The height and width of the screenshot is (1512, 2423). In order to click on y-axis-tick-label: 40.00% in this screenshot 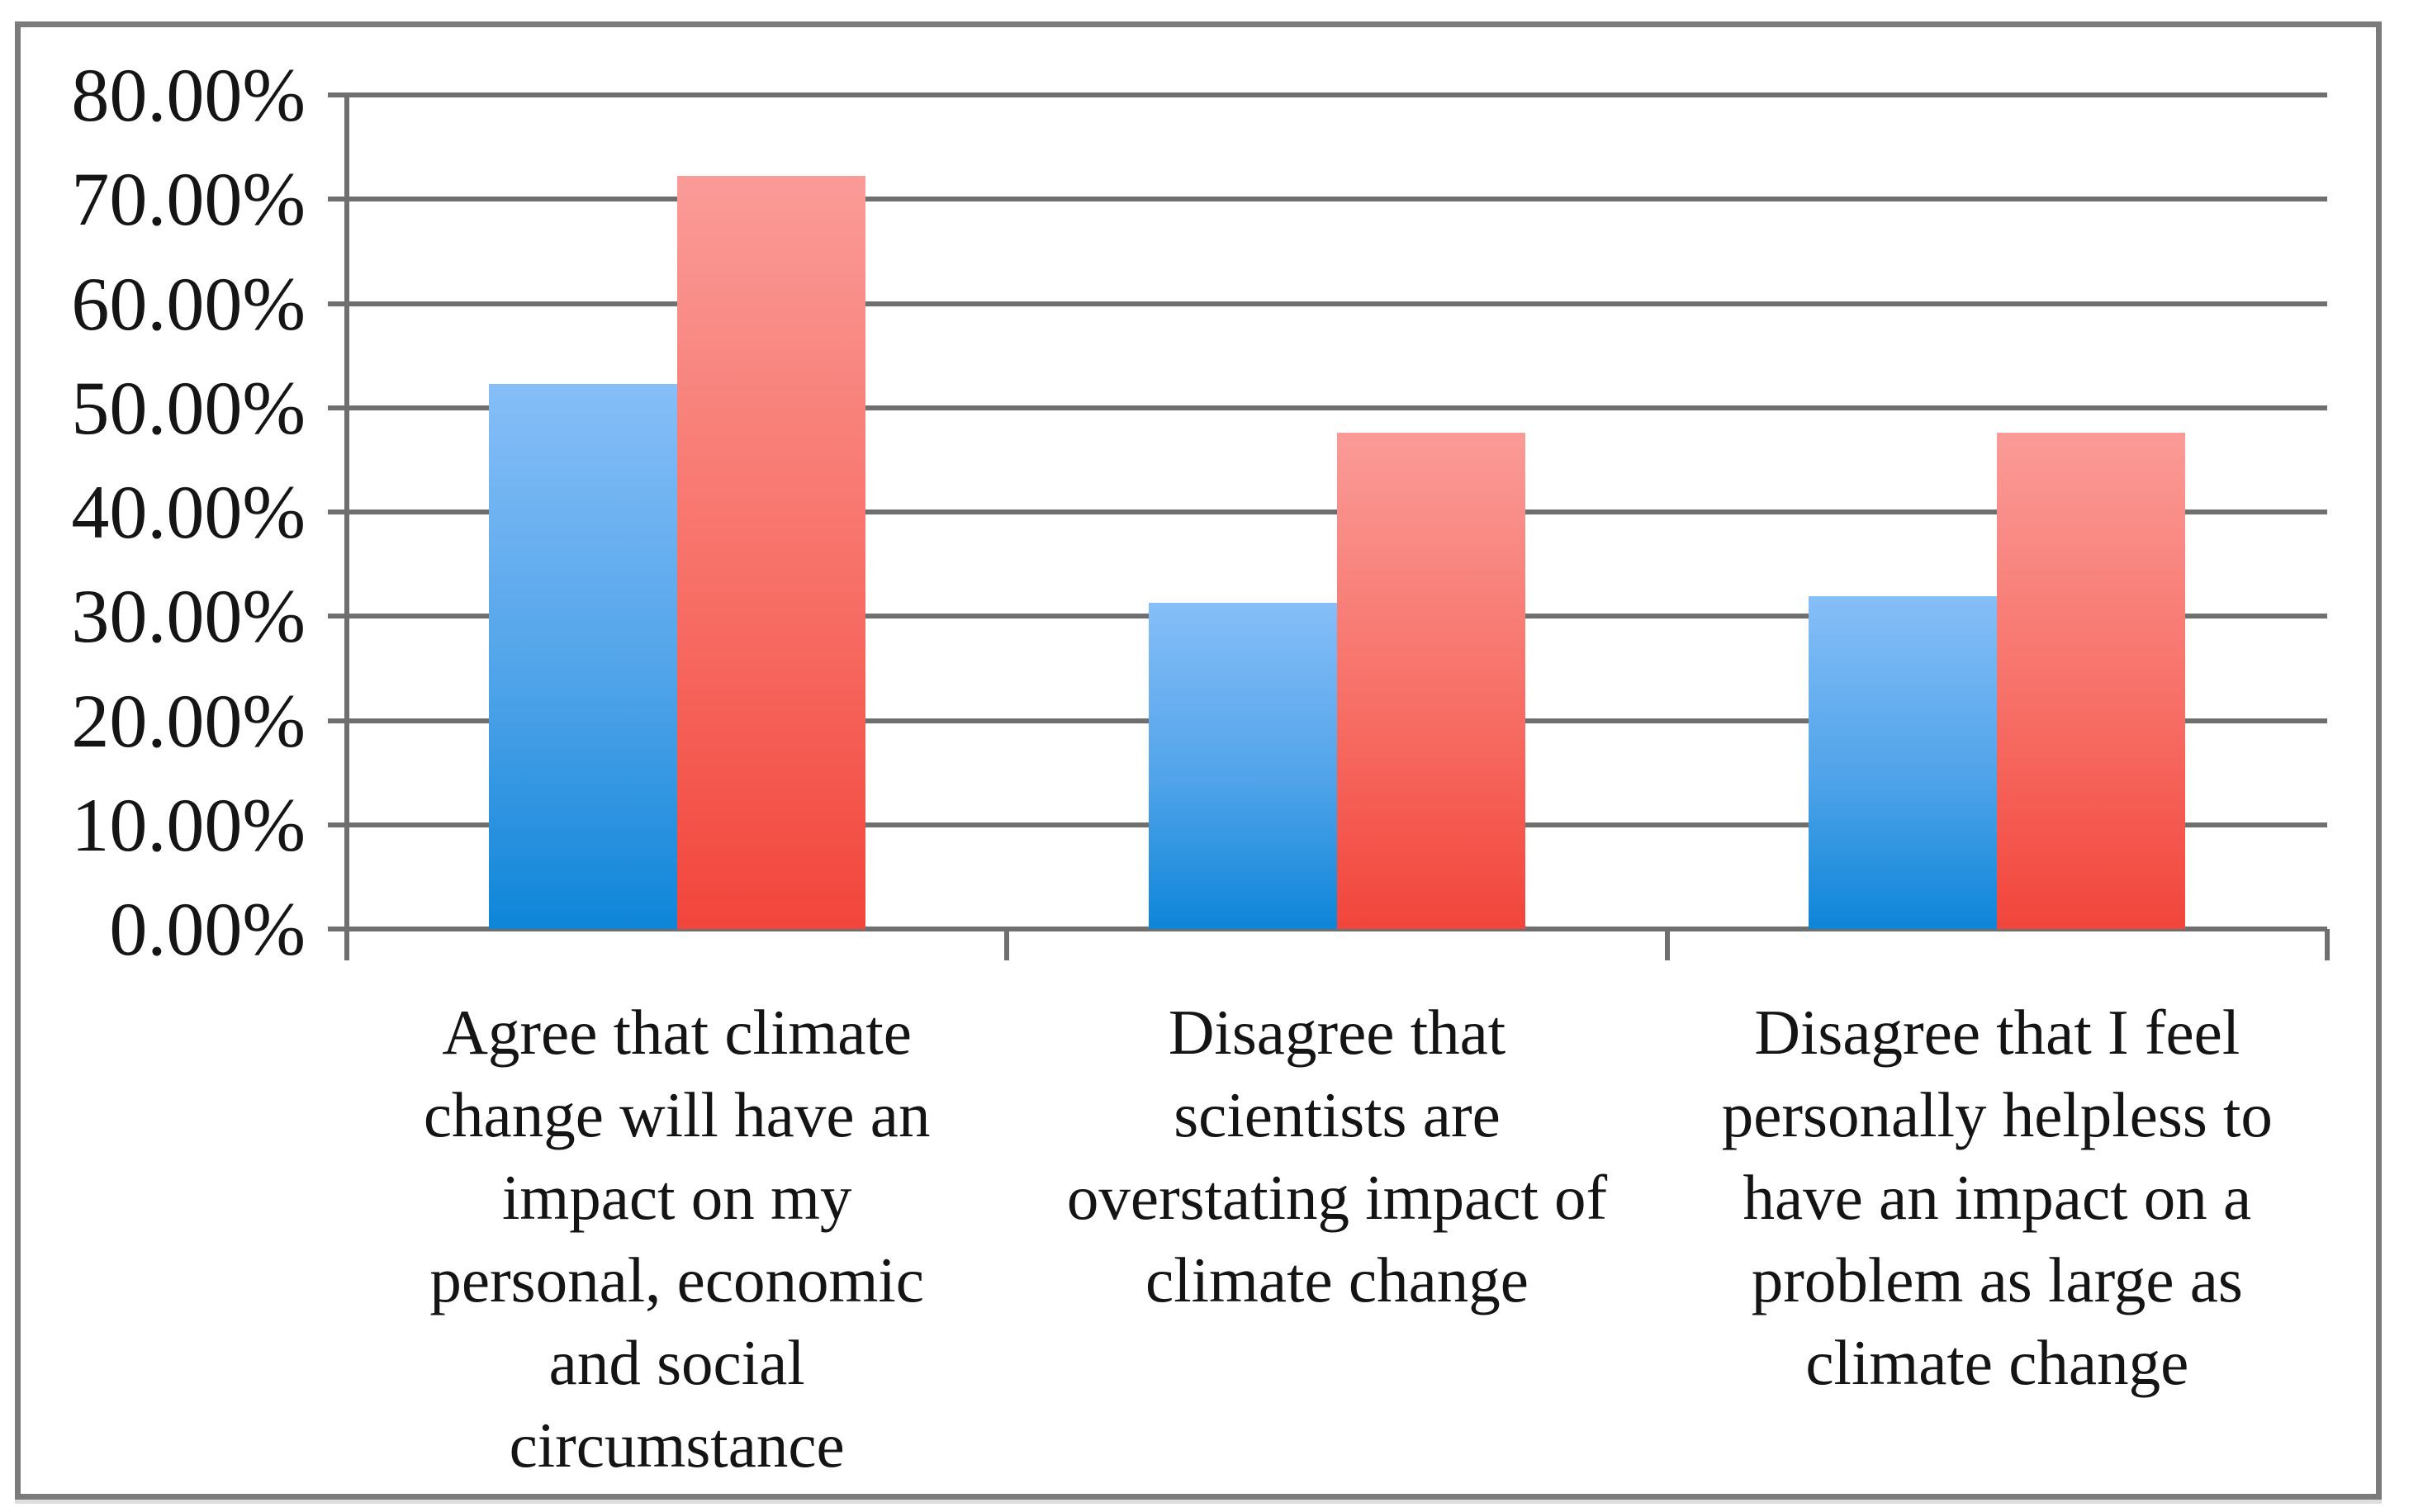, I will do `click(188, 512)`.